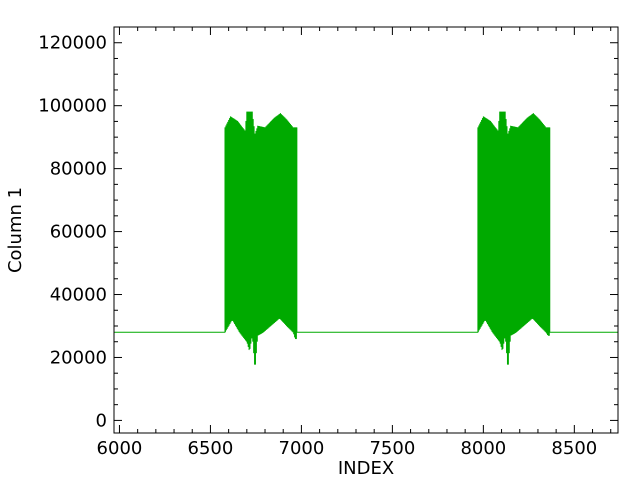 The image size is (640, 480). What do you see at coordinates (78, 357) in the screenshot?
I see `y-tick-label: 20000` at bounding box center [78, 357].